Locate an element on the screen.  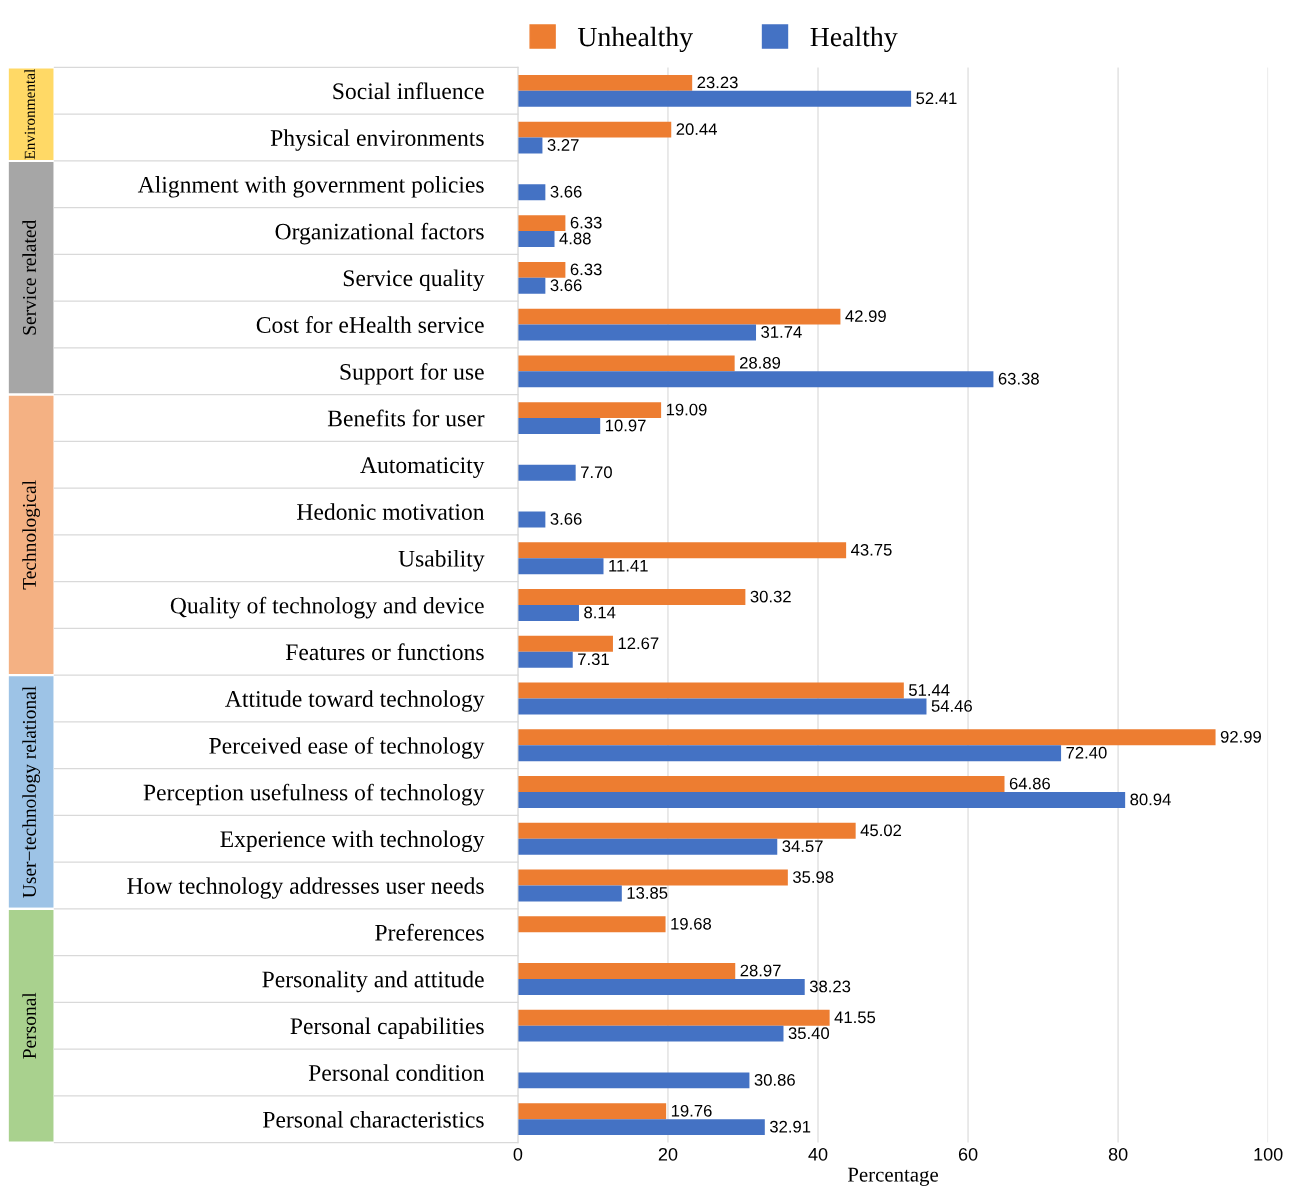
data-label: 28.97 is located at coordinates (760, 970).